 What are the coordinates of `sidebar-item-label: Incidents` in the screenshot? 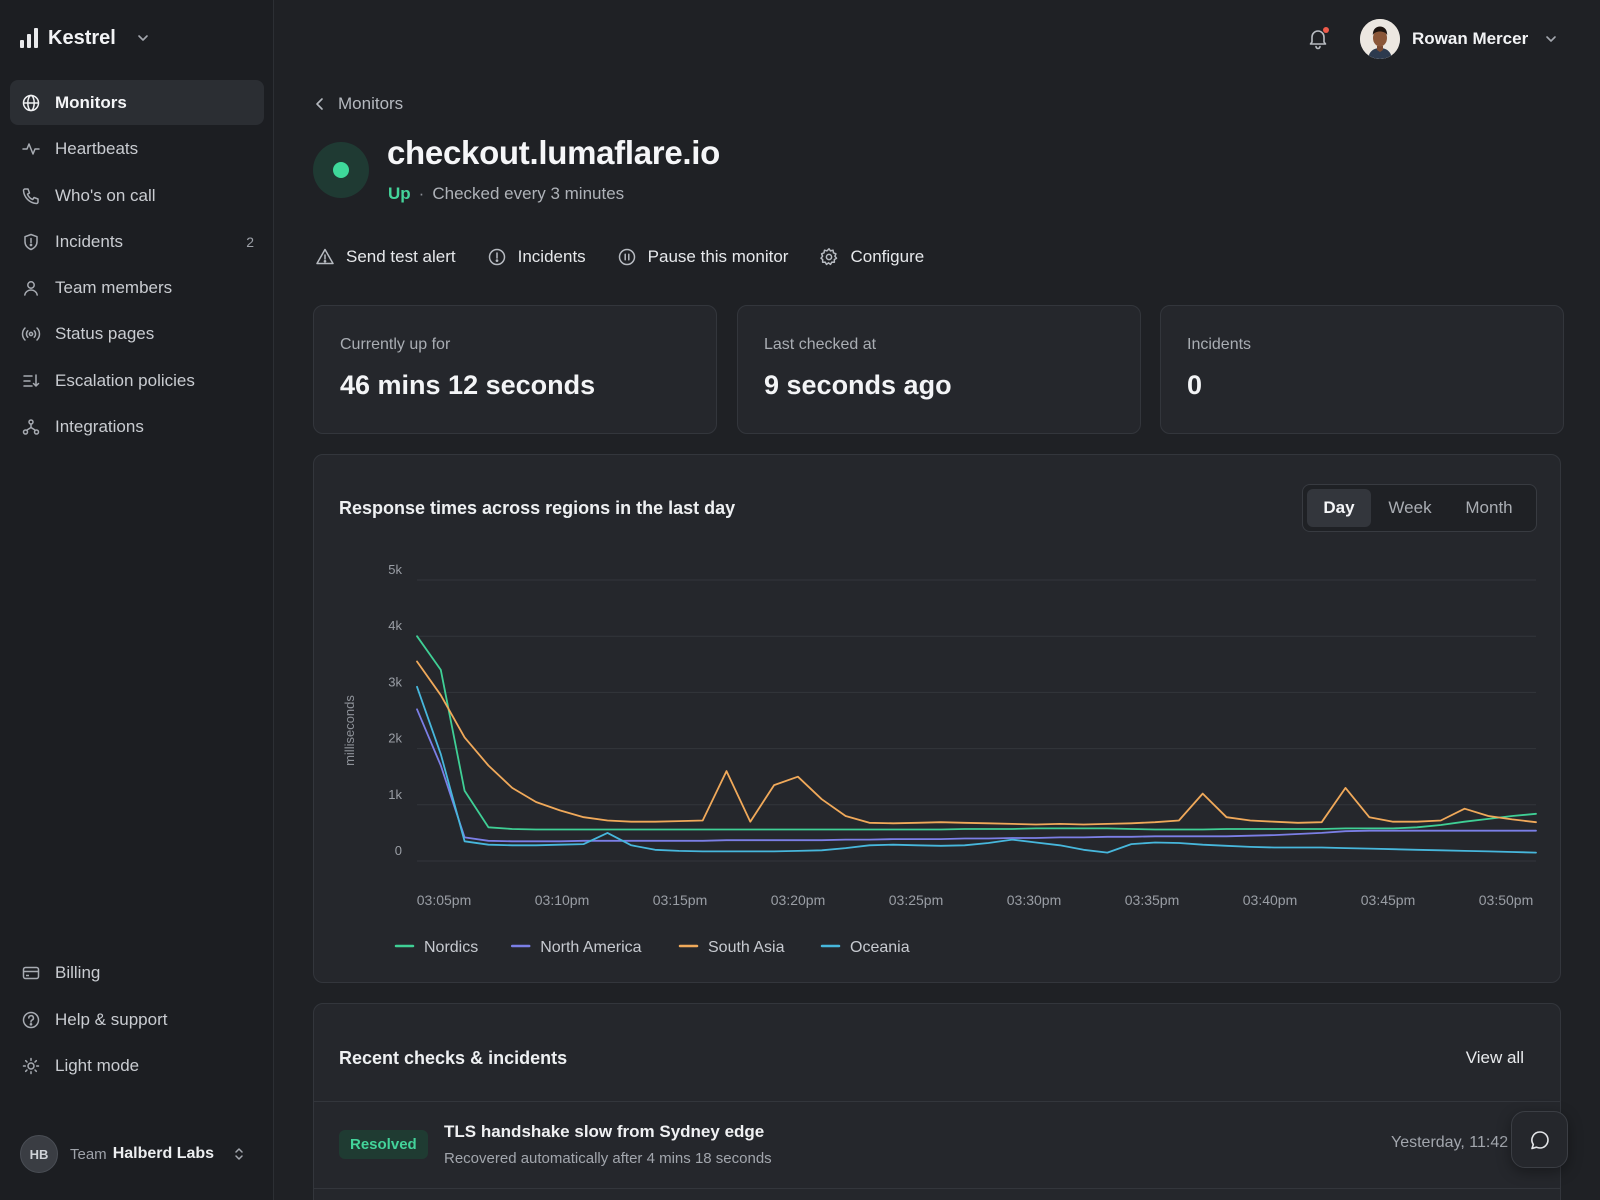 It's located at (89, 241).